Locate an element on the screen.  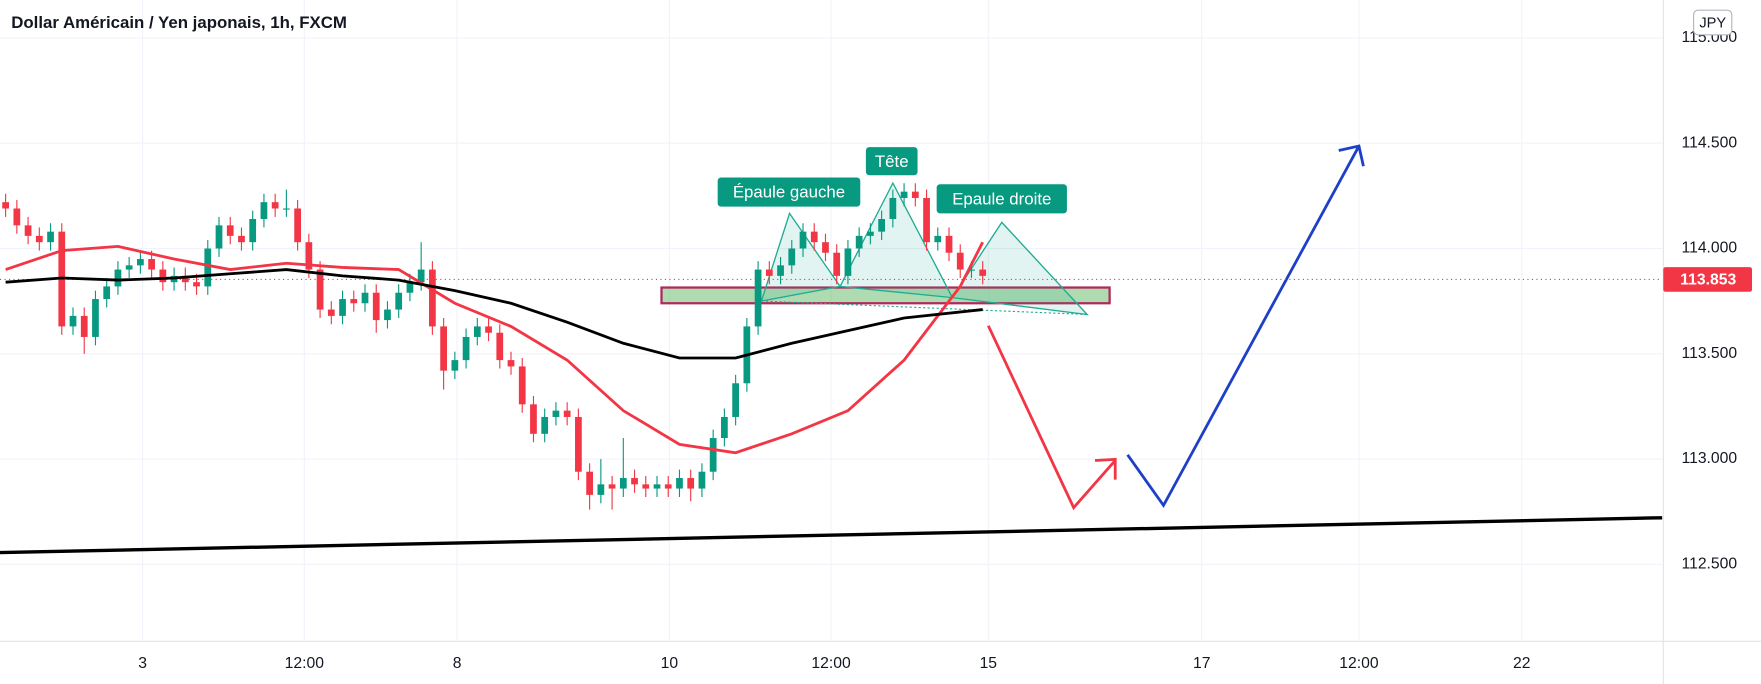
annotation-label: Épaule gauche is located at coordinates (789, 192).